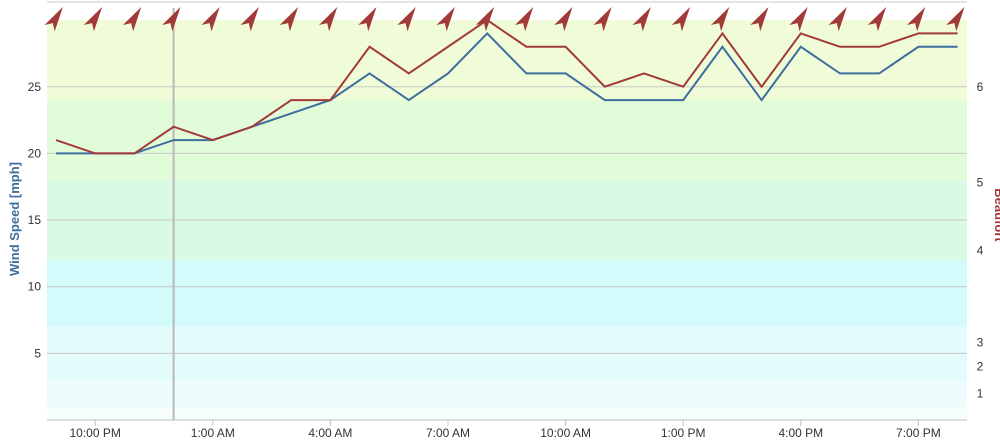 The width and height of the screenshot is (1000, 445). I want to click on x-tick-label: 10:00 AM, so click(565, 433).